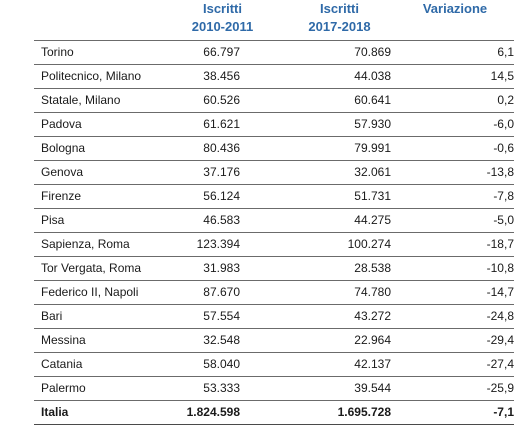 This screenshot has width=524, height=435. Describe the element at coordinates (274, 245) in the screenshot. I see `table-row: Sapienza, Roma 123.394 100.274 -18,7` at that location.